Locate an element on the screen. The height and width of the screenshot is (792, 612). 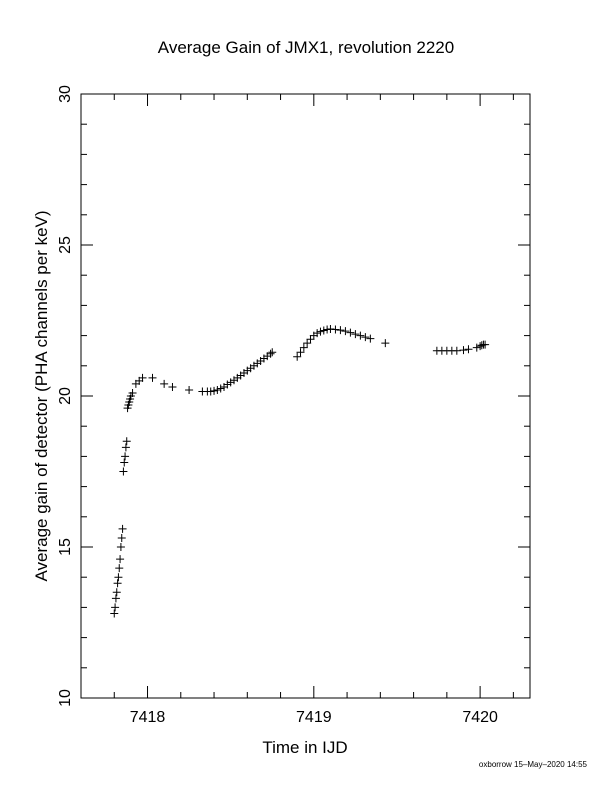
y-tick-label: 30 is located at coordinates (65, 94).